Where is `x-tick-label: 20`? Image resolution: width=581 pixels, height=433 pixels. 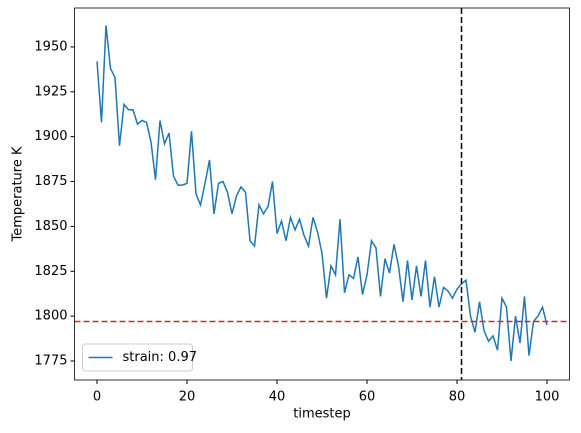
x-tick-label: 20 is located at coordinates (187, 397).